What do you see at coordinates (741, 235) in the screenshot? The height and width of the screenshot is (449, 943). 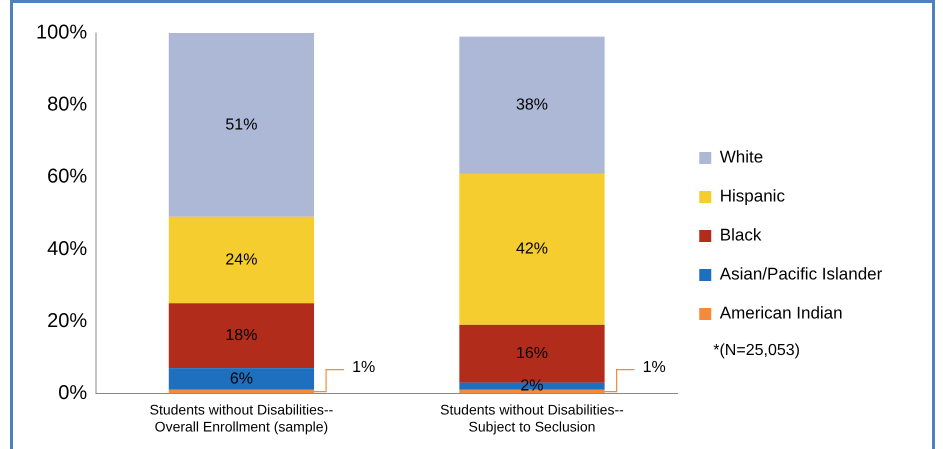 I see `legend-label: Black` at bounding box center [741, 235].